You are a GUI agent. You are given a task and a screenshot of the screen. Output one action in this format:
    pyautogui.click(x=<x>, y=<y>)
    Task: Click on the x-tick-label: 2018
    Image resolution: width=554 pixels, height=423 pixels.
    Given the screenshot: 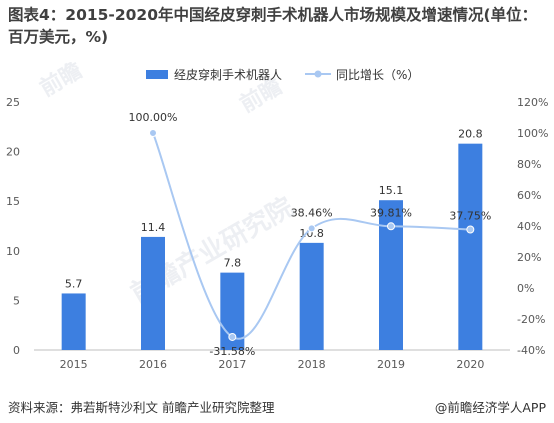 What is the action you would take?
    pyautogui.click(x=312, y=364)
    